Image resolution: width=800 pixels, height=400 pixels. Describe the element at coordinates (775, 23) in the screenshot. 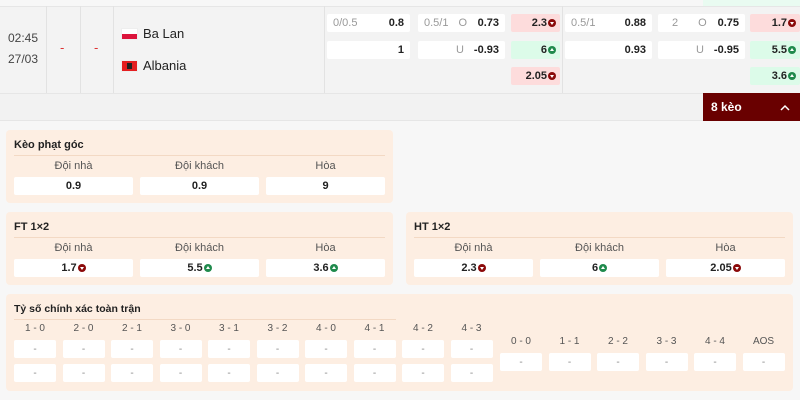

I see `ht-1x2-home: 1.7` at that location.